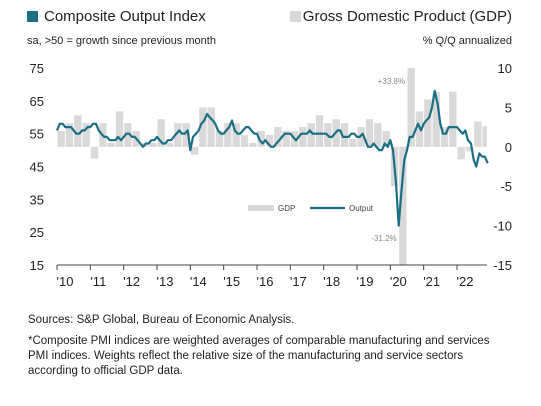  What do you see at coordinates (286, 208) in the screenshot?
I see `legend-label: GDP` at bounding box center [286, 208].